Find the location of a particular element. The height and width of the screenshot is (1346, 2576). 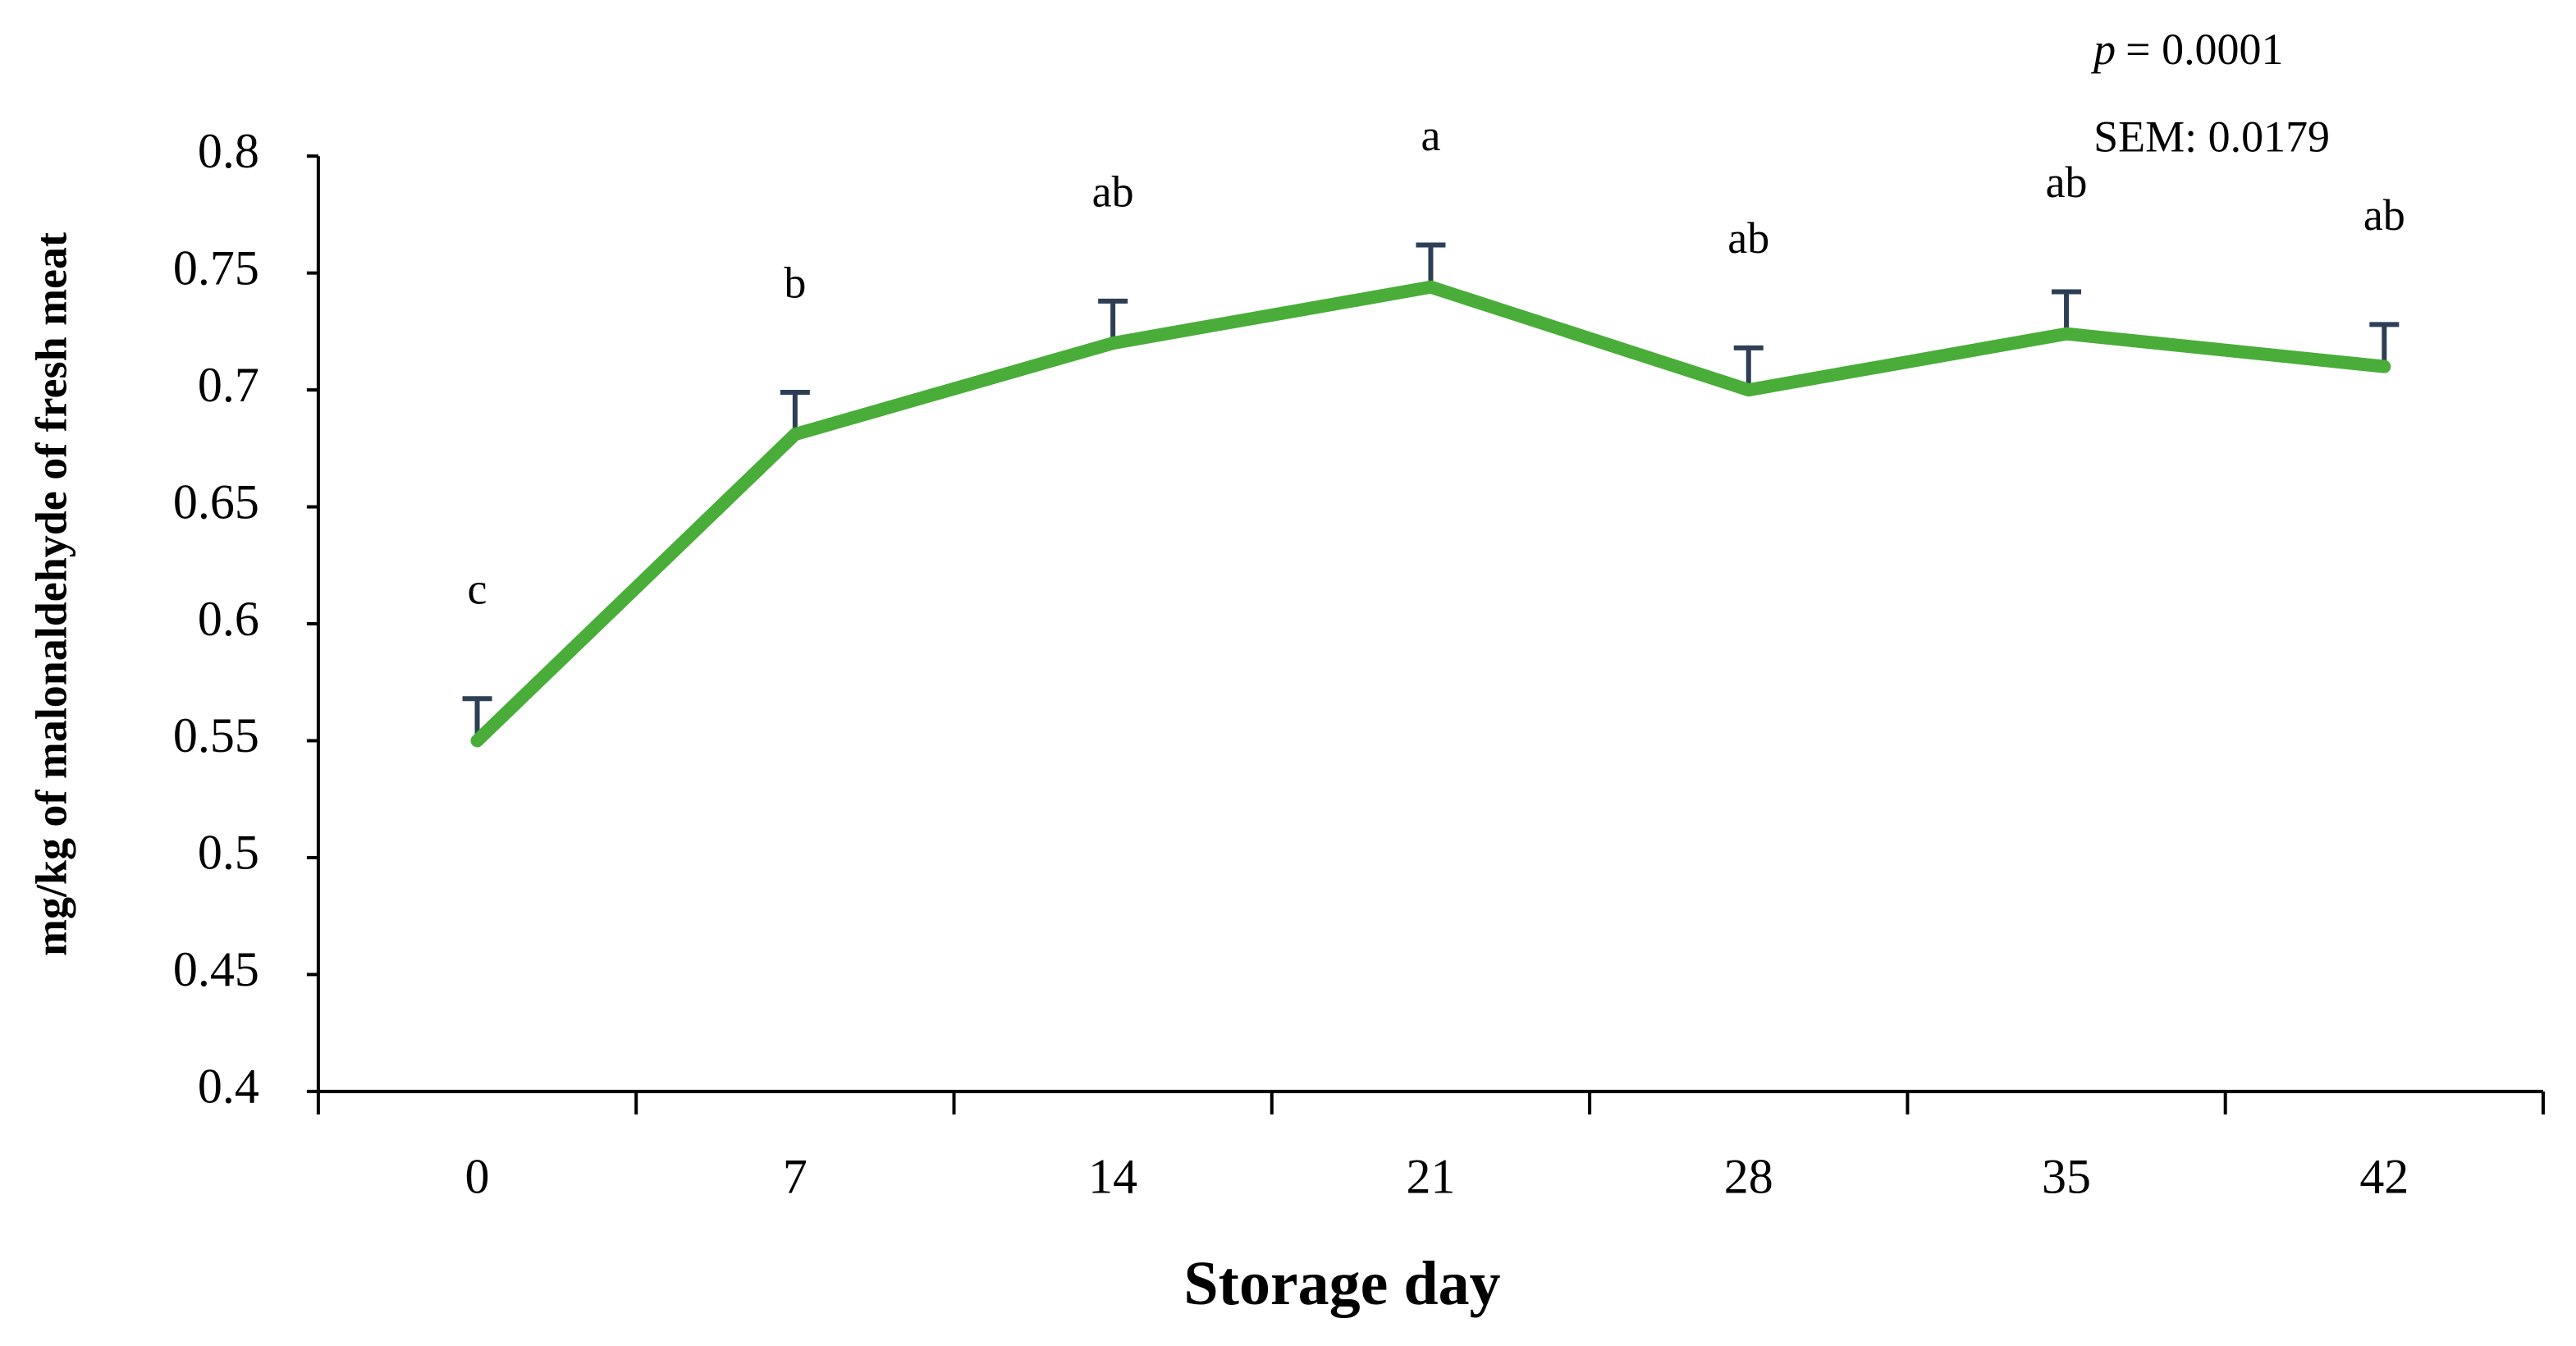

y-tick-label: 0.45 is located at coordinates (216, 969).